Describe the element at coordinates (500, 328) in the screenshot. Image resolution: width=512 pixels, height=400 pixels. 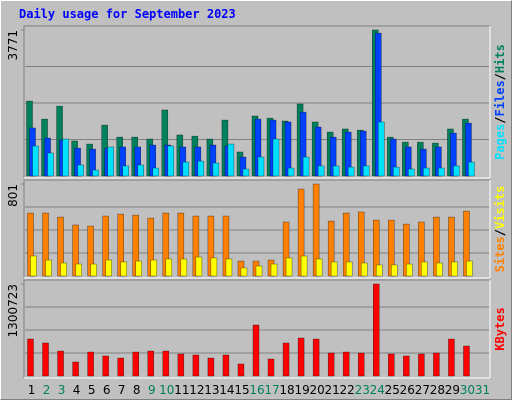
I see `legend-entry: KBytes` at that location.